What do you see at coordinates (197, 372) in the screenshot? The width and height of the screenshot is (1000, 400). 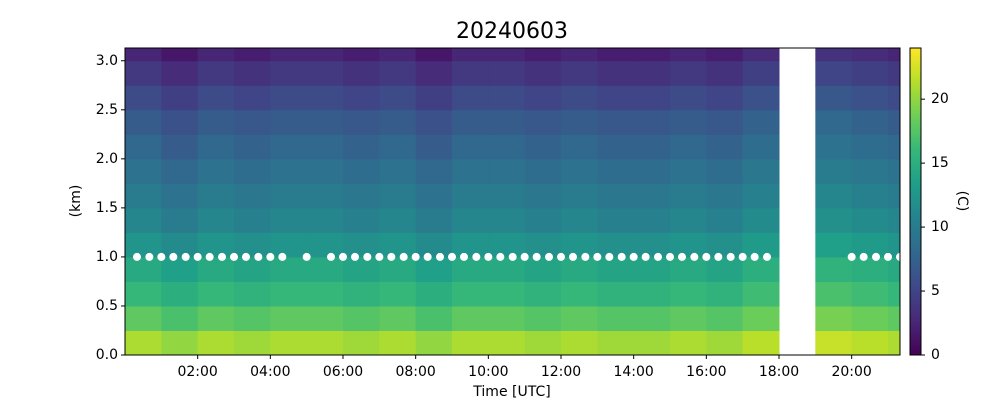 I see `x-tick-label: 02:00` at bounding box center [197, 372].